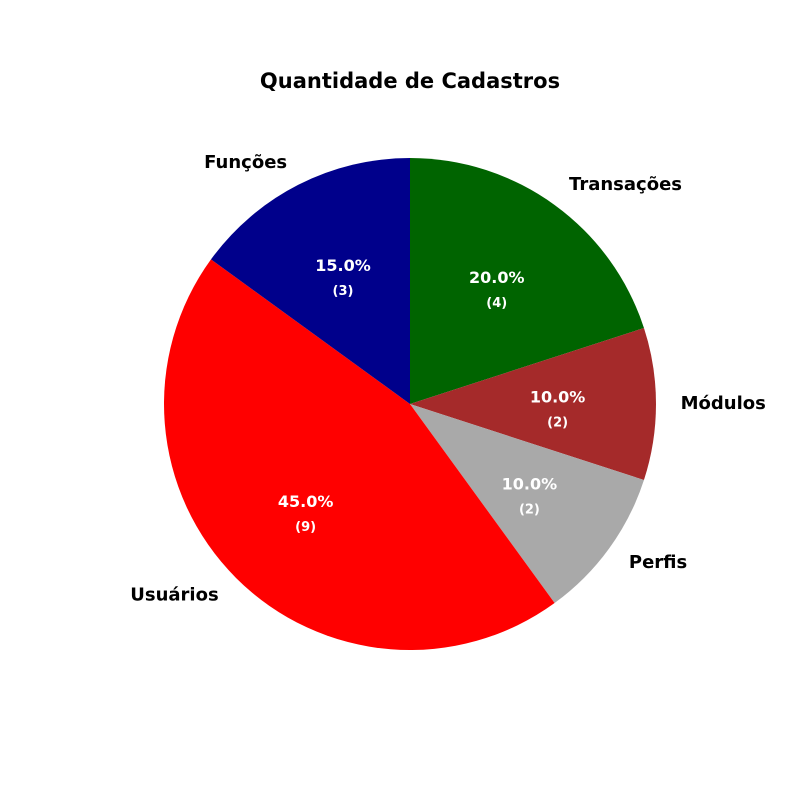  I want to click on pie-slice-funcoes, so click(310, 281).